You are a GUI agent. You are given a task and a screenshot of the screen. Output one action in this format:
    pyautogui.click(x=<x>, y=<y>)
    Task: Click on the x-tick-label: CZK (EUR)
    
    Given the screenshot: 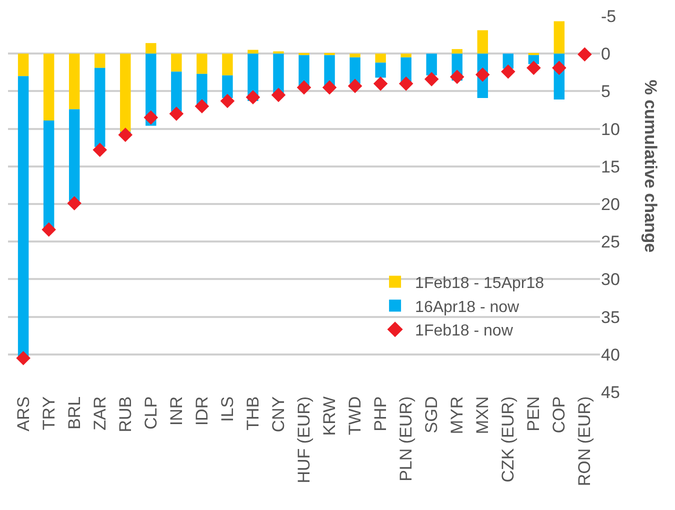 What is the action you would take?
    pyautogui.click(x=508, y=439)
    